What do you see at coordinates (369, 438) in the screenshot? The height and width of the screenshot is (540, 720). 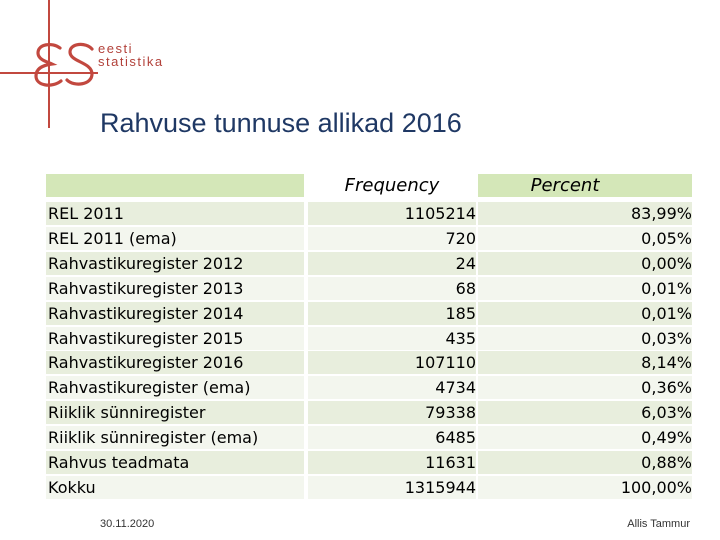 I see `table-row: Riiklik sünniregister (ema) 6485 0,49%` at bounding box center [369, 438].